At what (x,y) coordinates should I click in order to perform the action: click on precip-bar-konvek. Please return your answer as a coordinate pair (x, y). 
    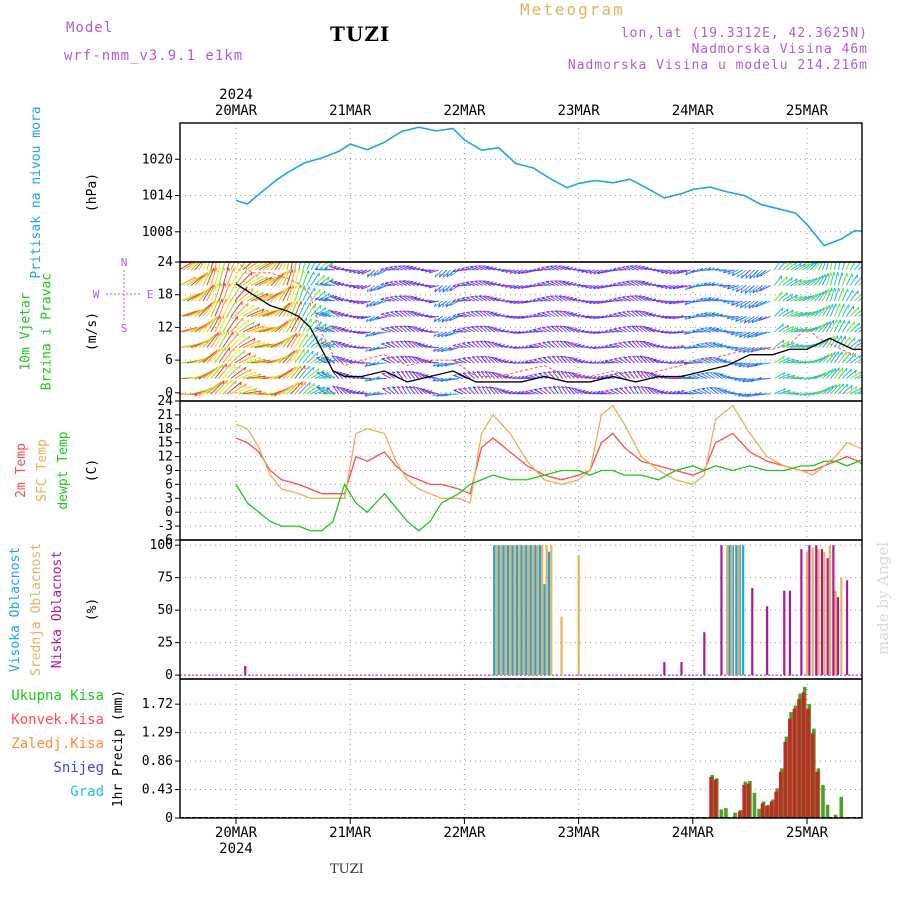
    Looking at the image, I should click on (808, 763).